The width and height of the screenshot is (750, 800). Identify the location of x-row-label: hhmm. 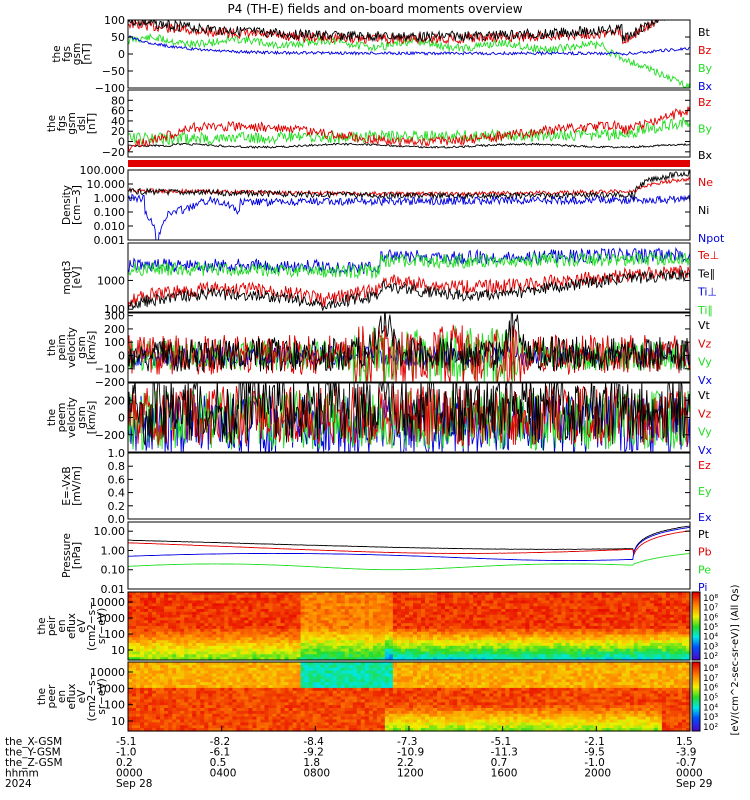
(22, 774).